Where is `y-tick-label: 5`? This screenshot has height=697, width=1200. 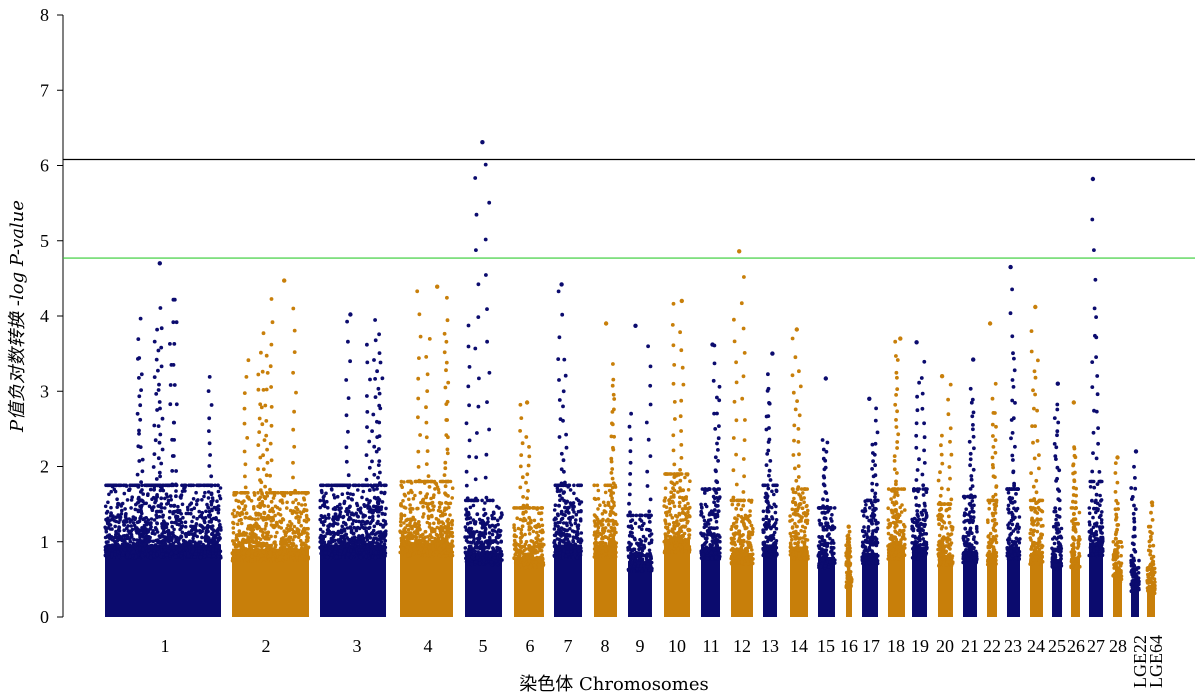
y-tick-label: 5 is located at coordinates (44, 241).